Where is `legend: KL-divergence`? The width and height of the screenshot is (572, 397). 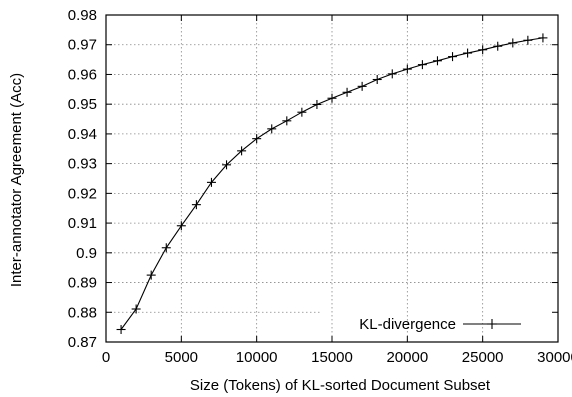
legend: KL-divergence is located at coordinates (440, 324).